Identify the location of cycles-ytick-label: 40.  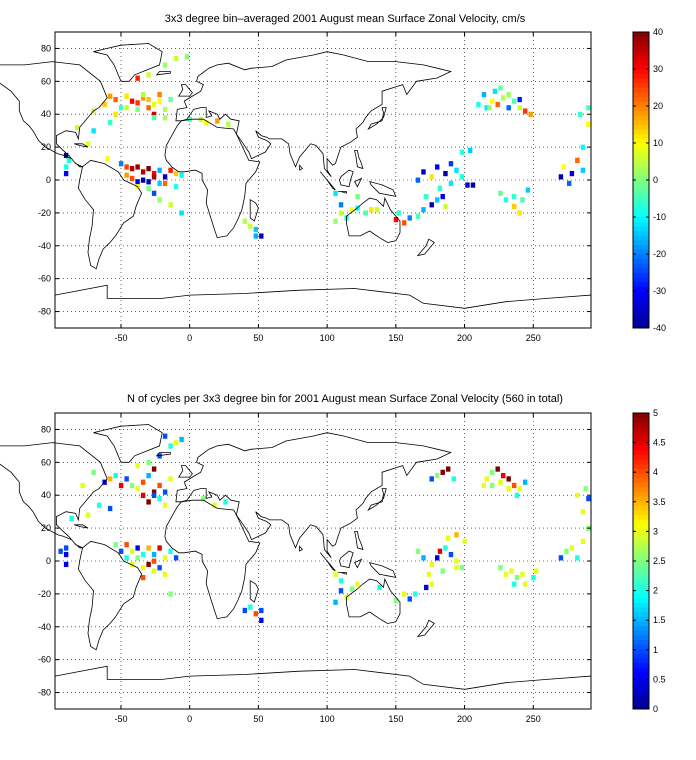
(46, 495).